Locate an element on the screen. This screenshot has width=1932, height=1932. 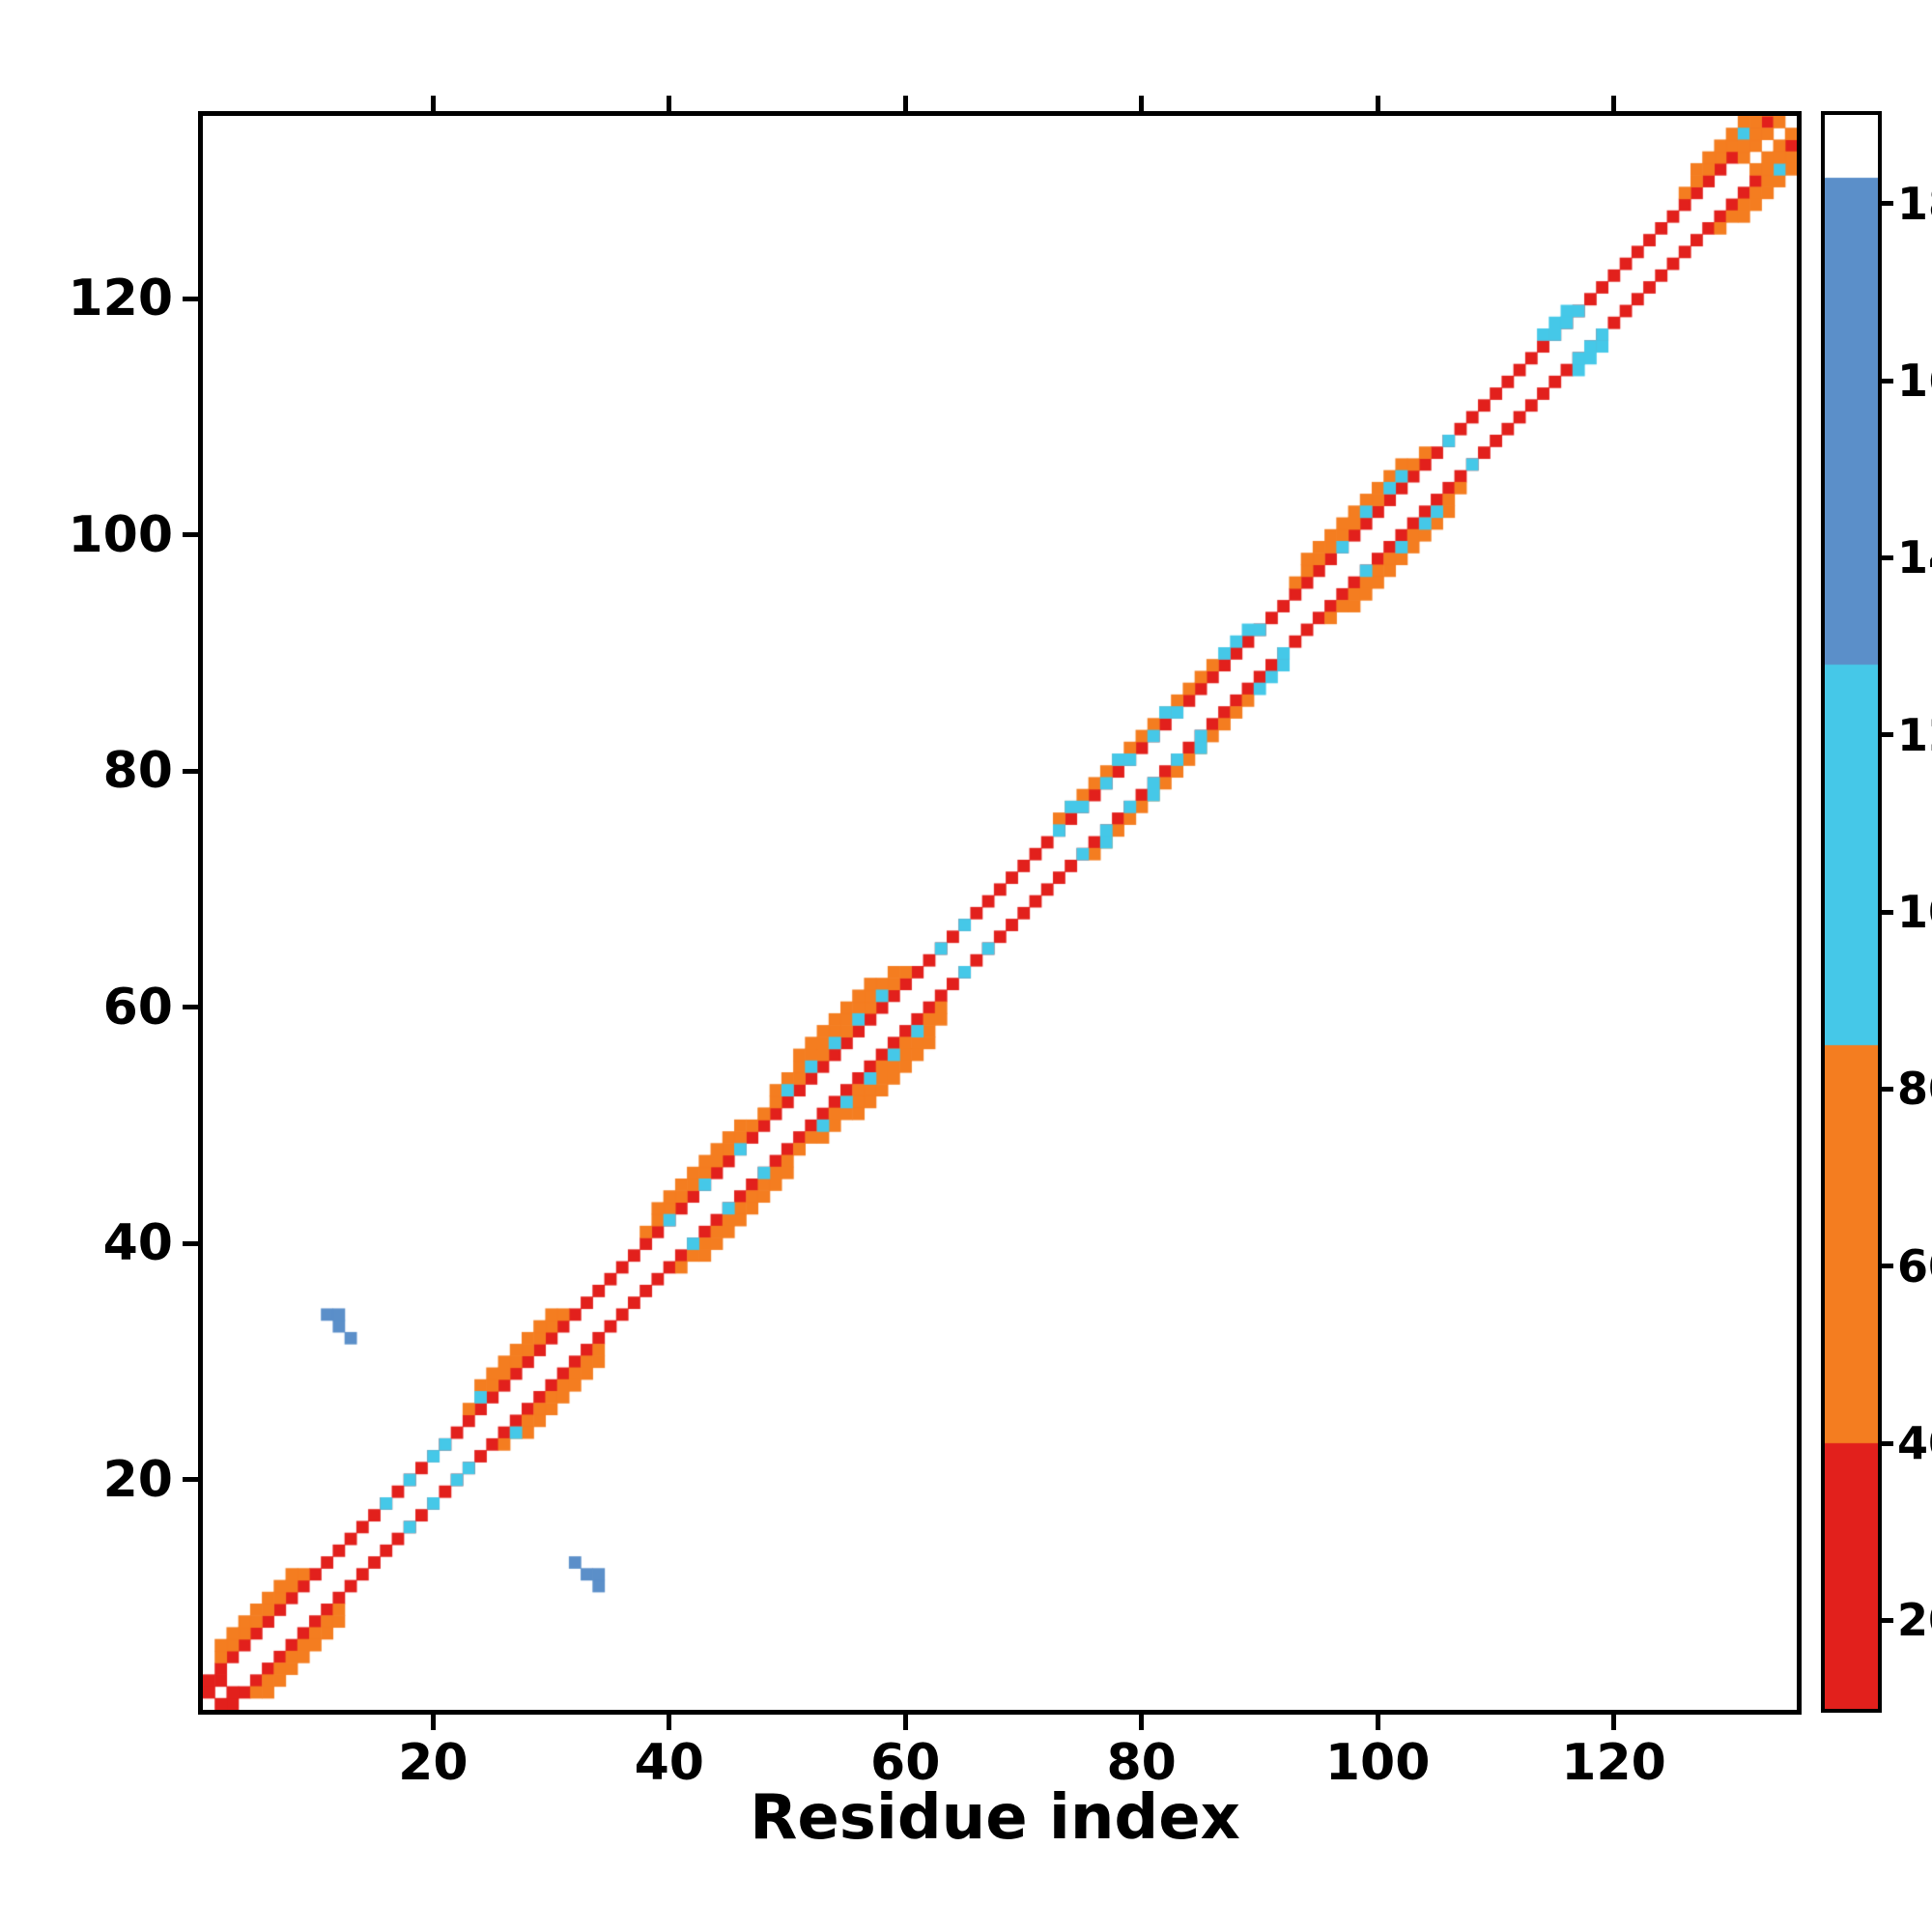
colorbar-tick-label: 120 is located at coordinates (1914, 734).